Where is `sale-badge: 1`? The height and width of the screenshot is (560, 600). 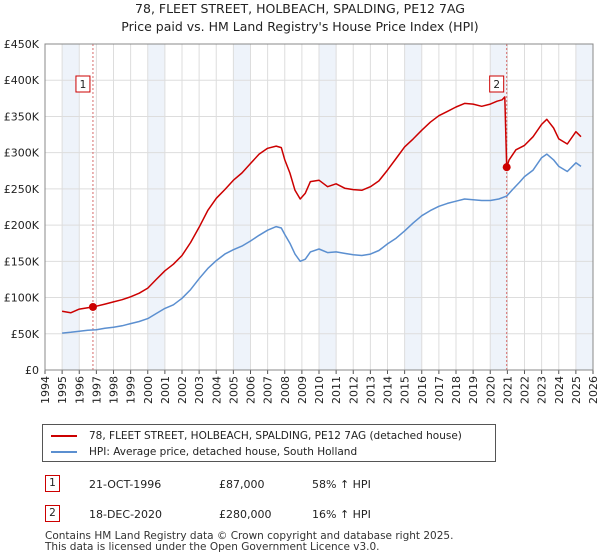
sale-badge: 1 is located at coordinates (52, 483).